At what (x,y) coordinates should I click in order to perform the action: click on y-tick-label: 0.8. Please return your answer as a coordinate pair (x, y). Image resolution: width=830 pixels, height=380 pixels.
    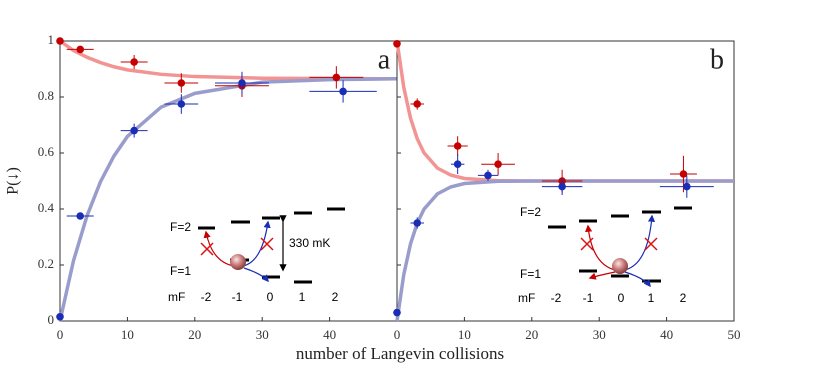
    Looking at the image, I should click on (46, 95).